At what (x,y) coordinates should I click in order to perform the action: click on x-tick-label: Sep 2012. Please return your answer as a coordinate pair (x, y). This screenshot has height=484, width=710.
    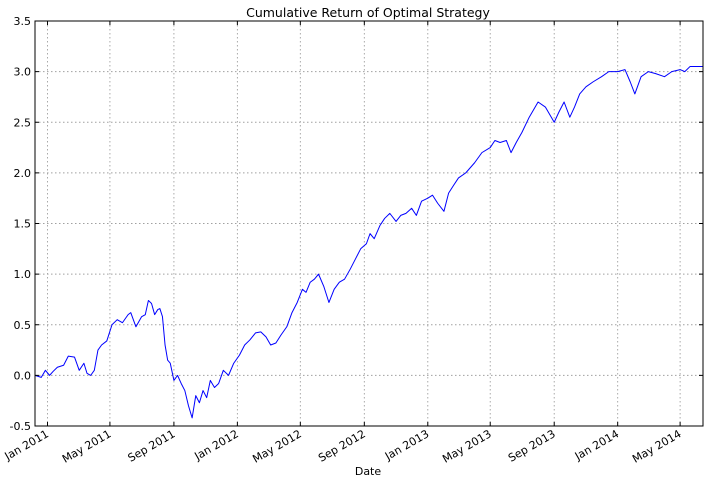
    Looking at the image, I should click on (342, 445).